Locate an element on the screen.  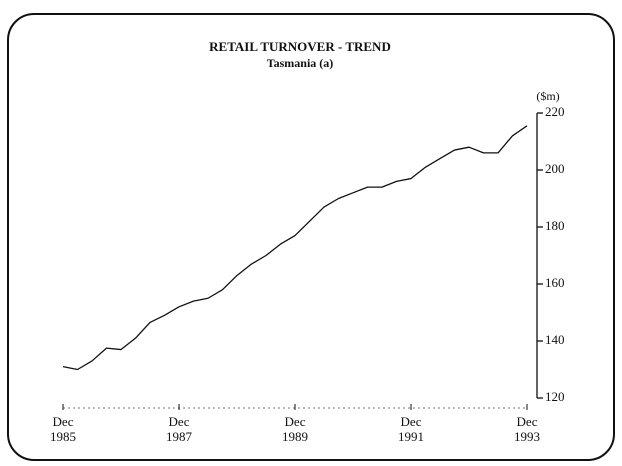
x-tick-label: Dec 1987 is located at coordinates (179, 429).